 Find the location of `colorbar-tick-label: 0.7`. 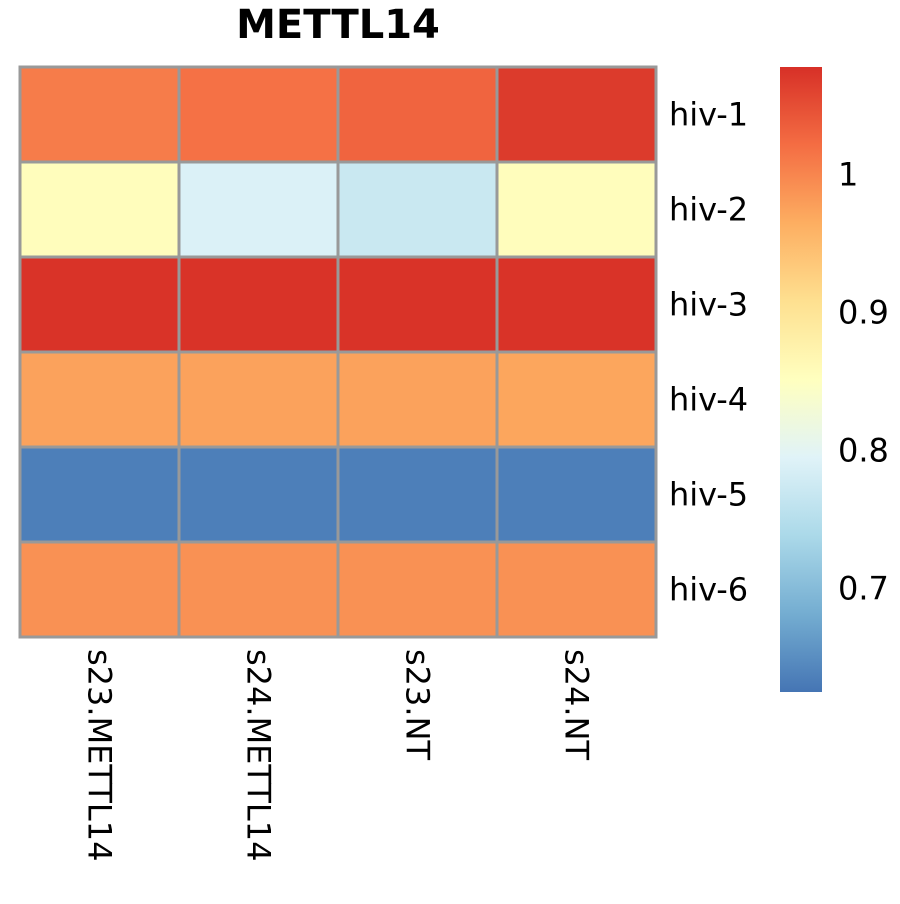

colorbar-tick-label: 0.7 is located at coordinates (863, 589).